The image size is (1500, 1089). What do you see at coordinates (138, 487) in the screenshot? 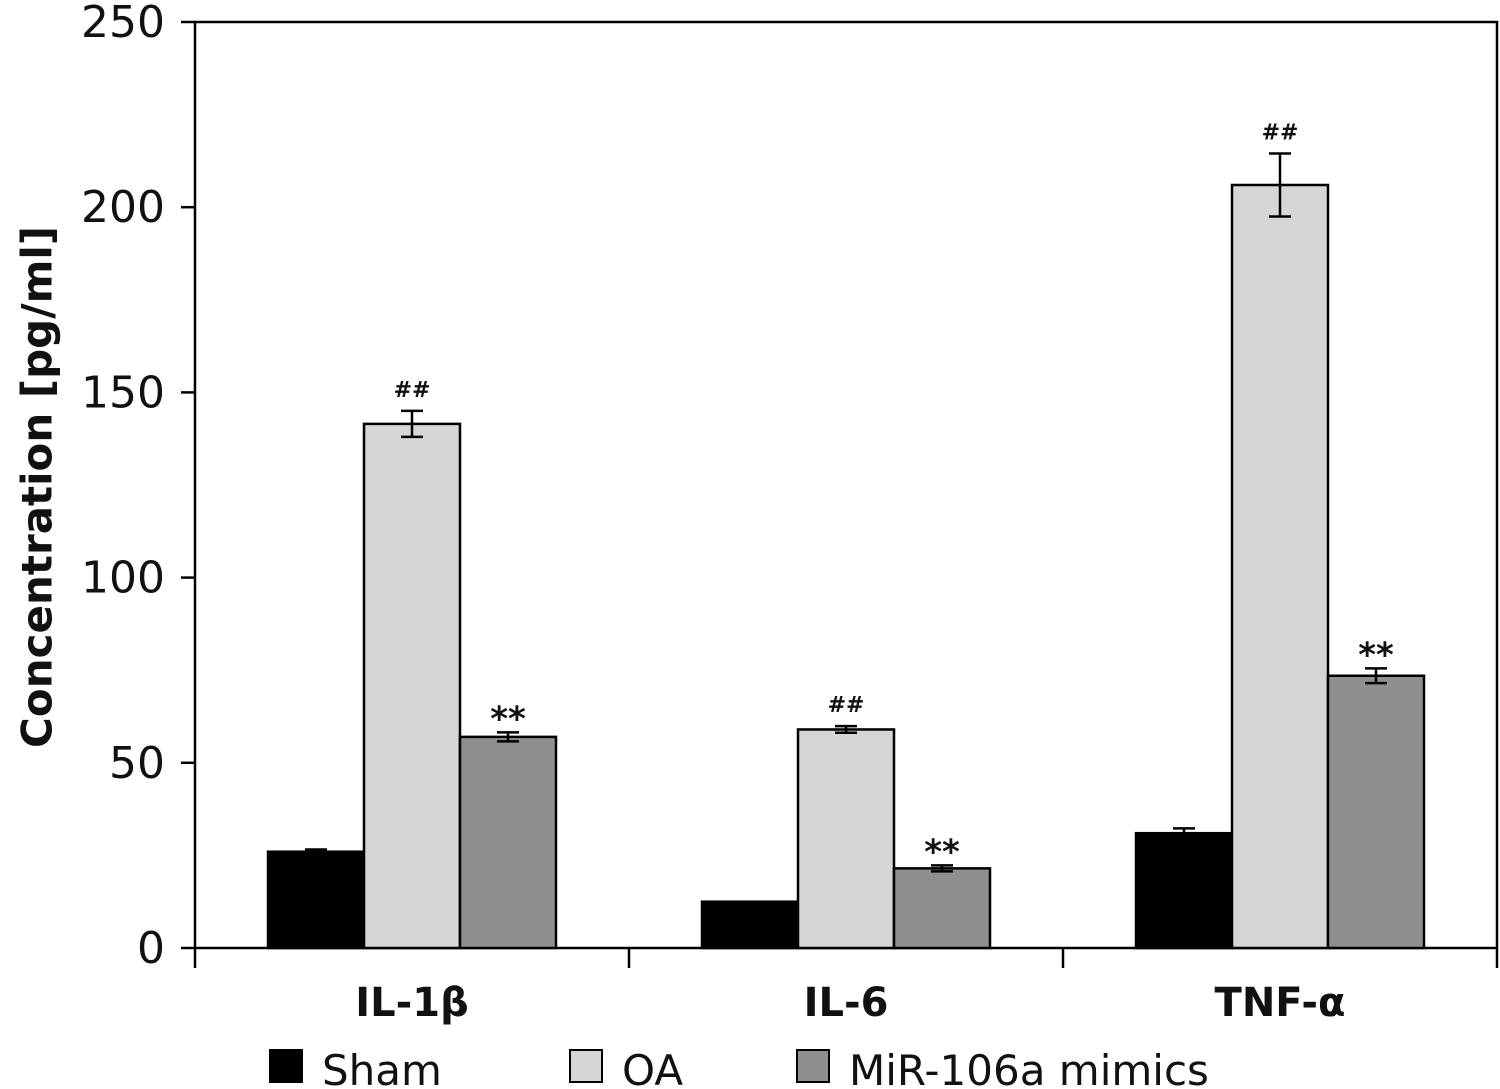
I see `y-axis: 0 50 100 150 200 250` at bounding box center [138, 487].